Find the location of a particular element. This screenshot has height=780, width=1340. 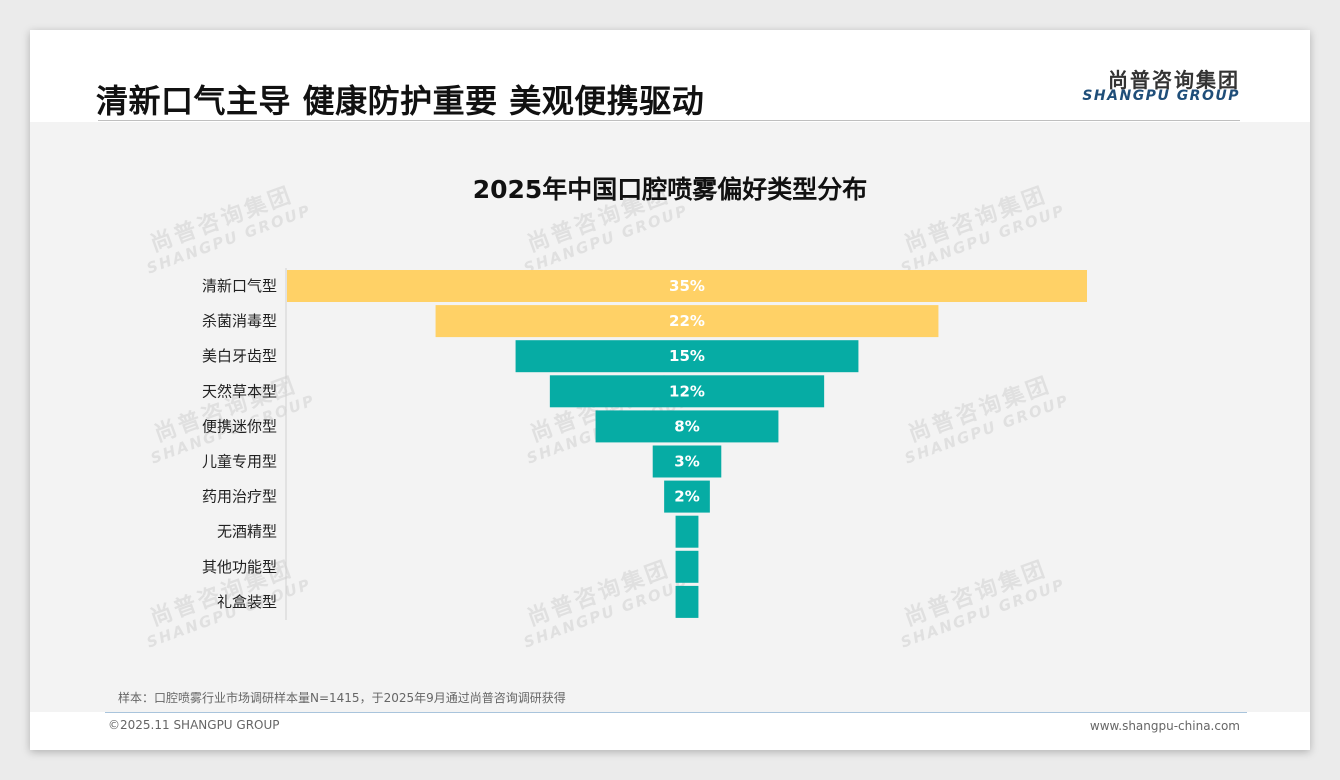

data-label: 15% is located at coordinates (687, 356).